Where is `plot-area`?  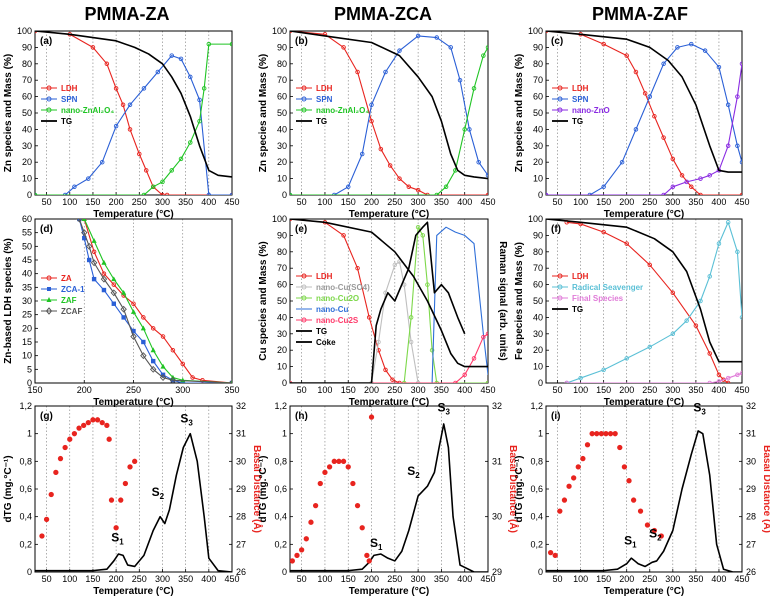
plot-area is located at coordinates (389, 493).